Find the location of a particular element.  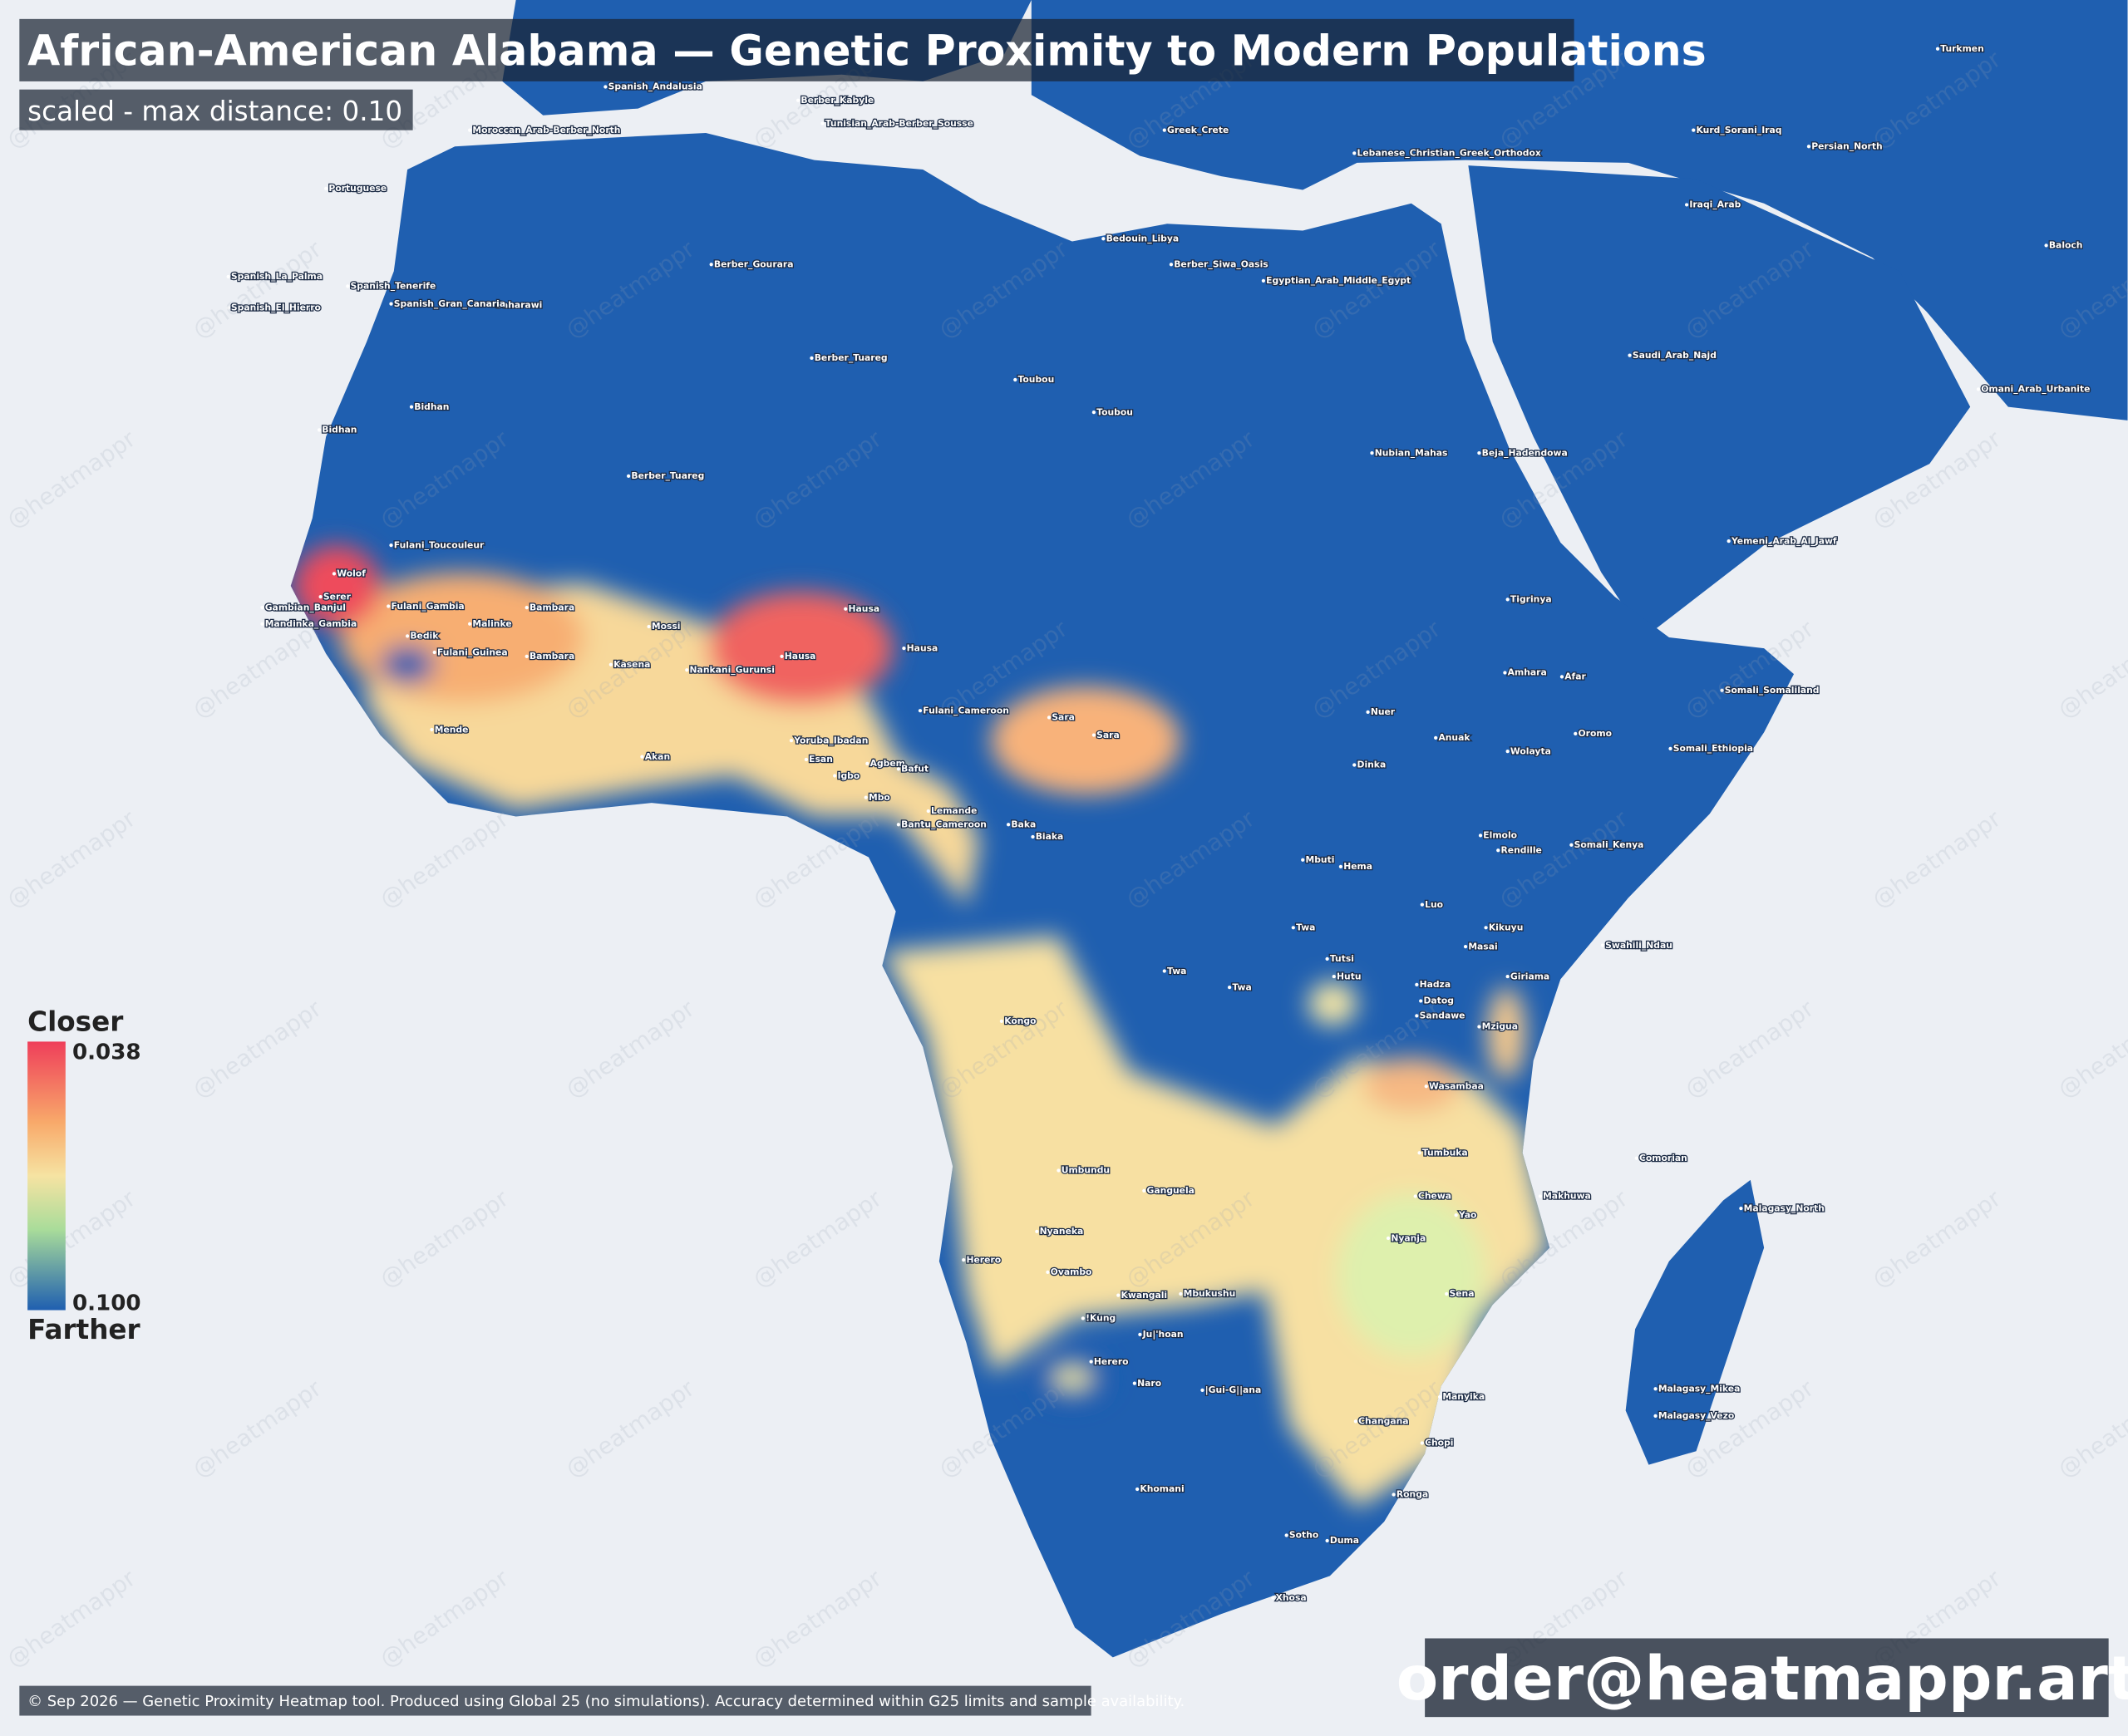

place-label: Toubou is located at coordinates (1036, 379).